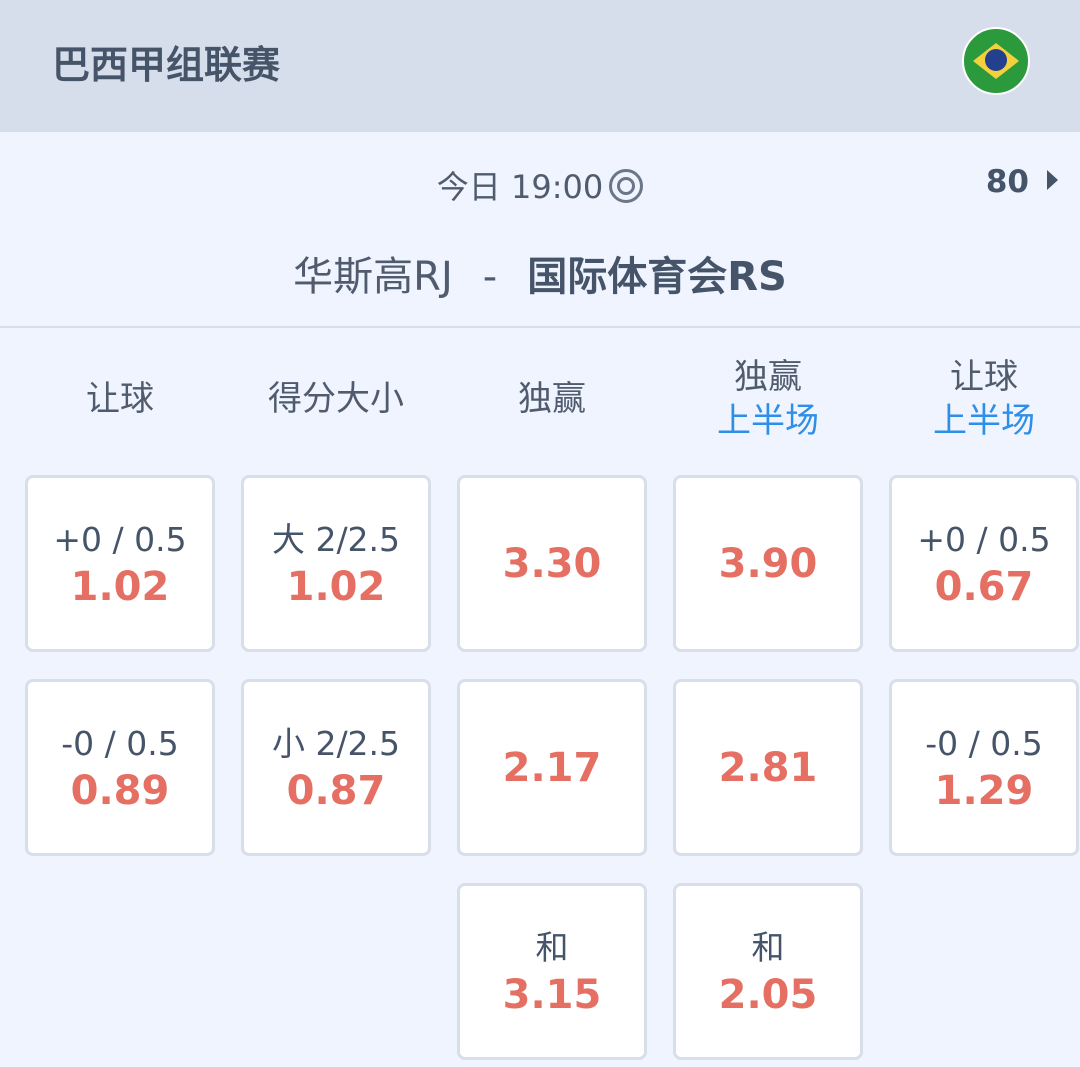 The image size is (1080, 1067). I want to click on column-title: 得分大小, so click(336, 399).